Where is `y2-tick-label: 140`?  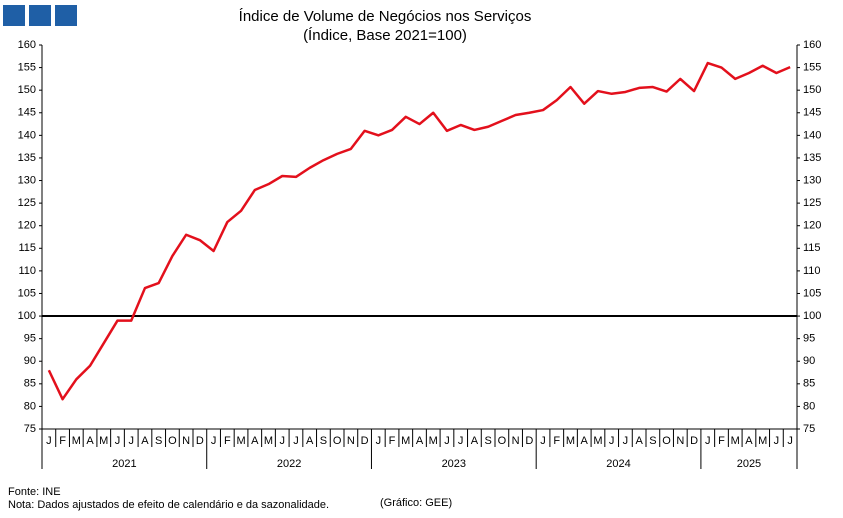 y2-tick-label: 140 is located at coordinates (812, 135).